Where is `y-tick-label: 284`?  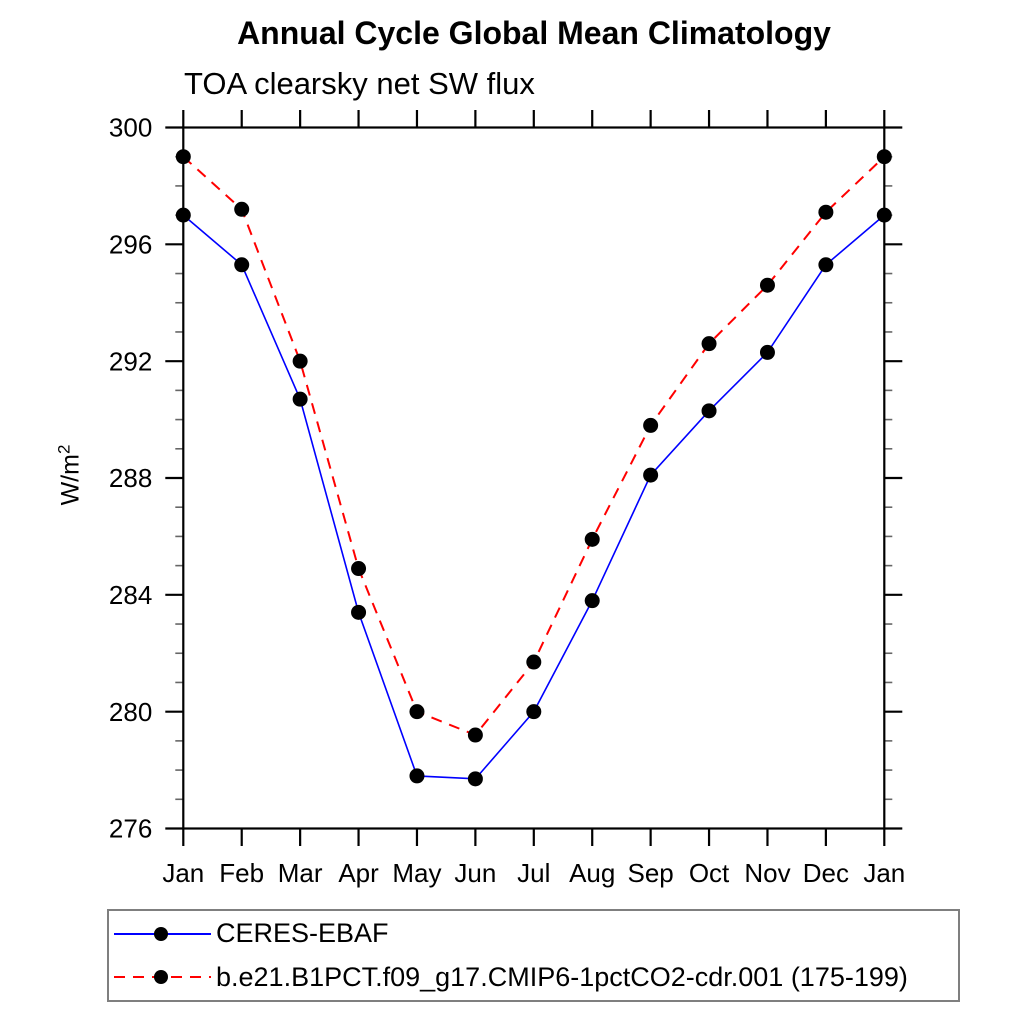
y-tick-label: 284 is located at coordinates (130, 595).